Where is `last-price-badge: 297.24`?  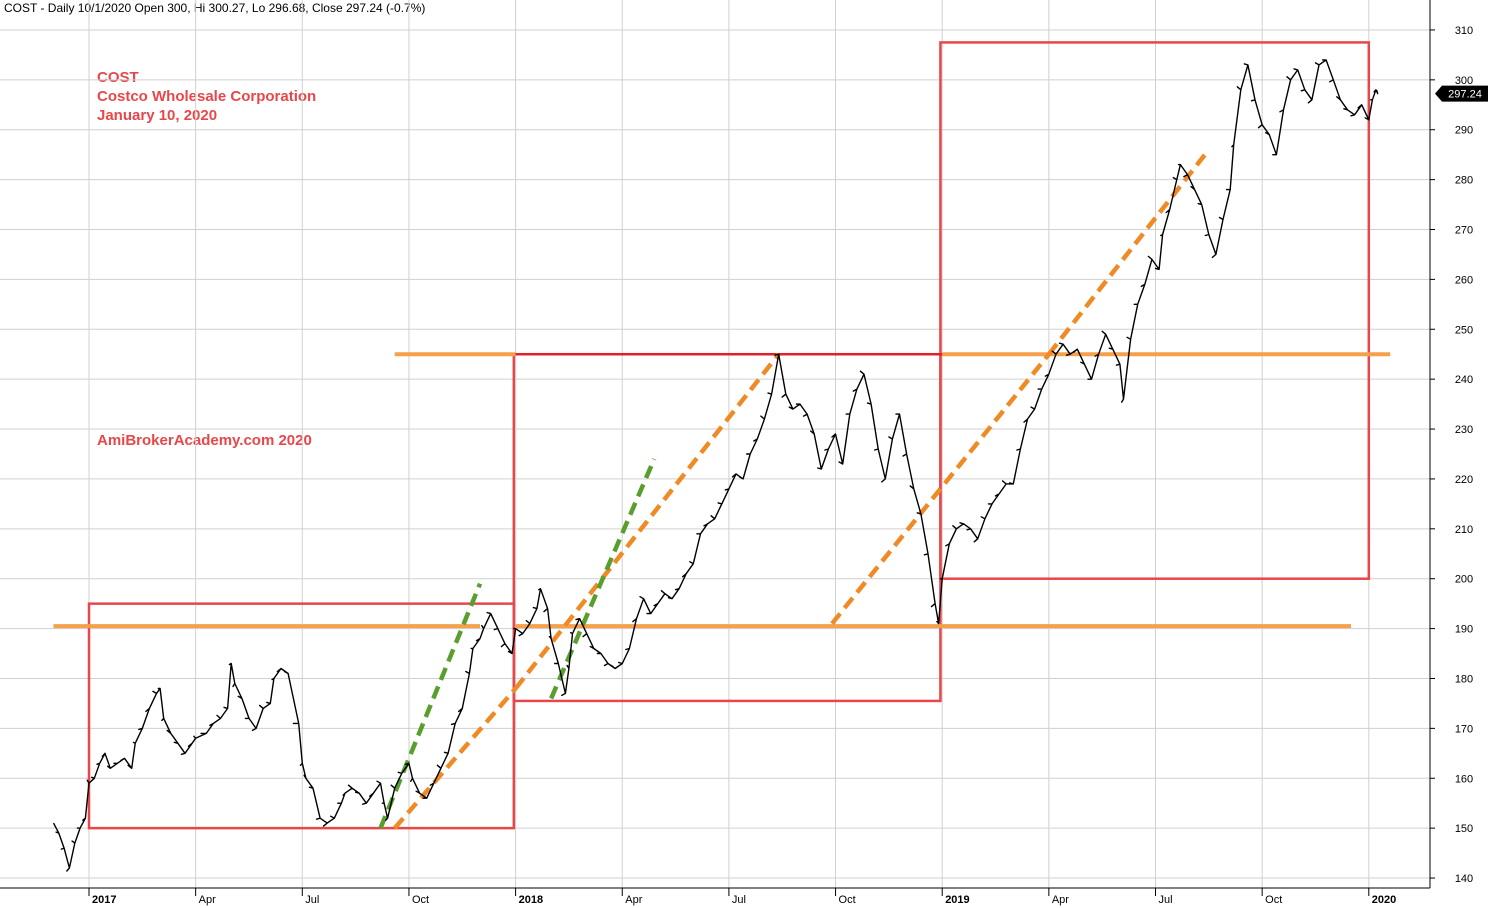
last-price-badge: 297.24 is located at coordinates (1461, 93).